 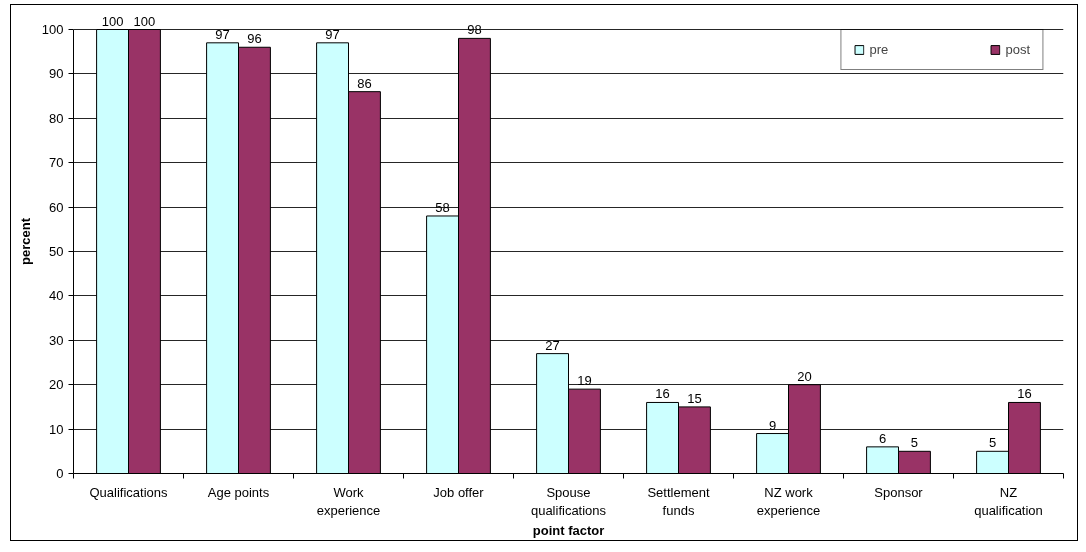 I want to click on data-label: 15, so click(x=694, y=398).